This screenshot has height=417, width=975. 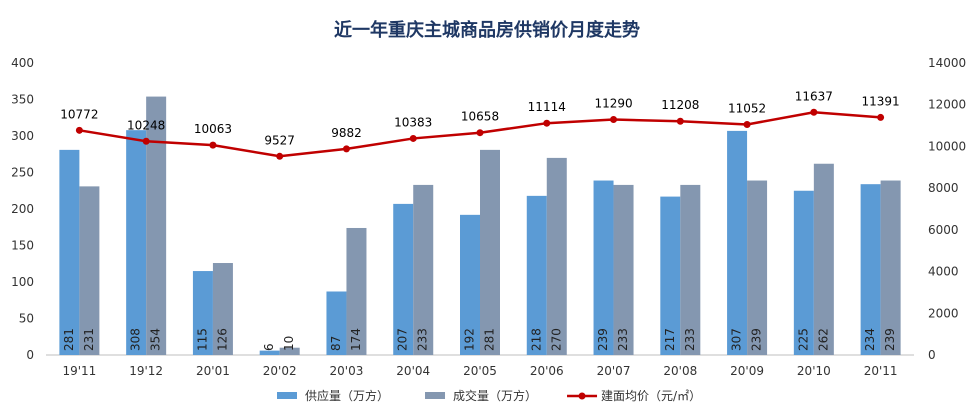 What do you see at coordinates (947, 105) in the screenshot?
I see `y-right-tick-label: 12000` at bounding box center [947, 105].